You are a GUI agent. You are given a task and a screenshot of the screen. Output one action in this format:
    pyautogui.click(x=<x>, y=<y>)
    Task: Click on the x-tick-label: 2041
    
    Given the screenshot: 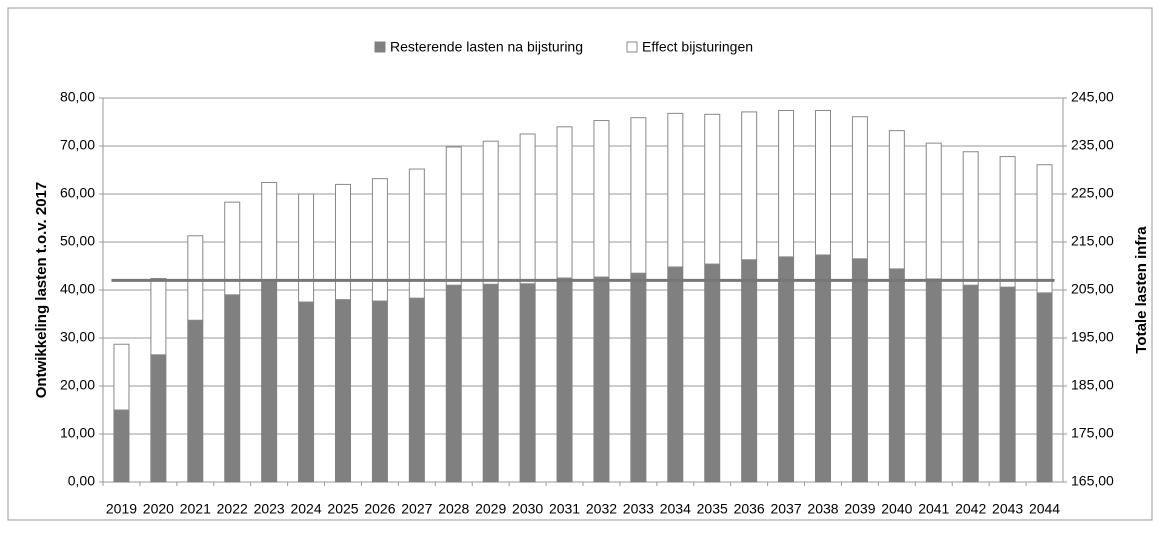 What is the action you would take?
    pyautogui.click(x=933, y=509)
    